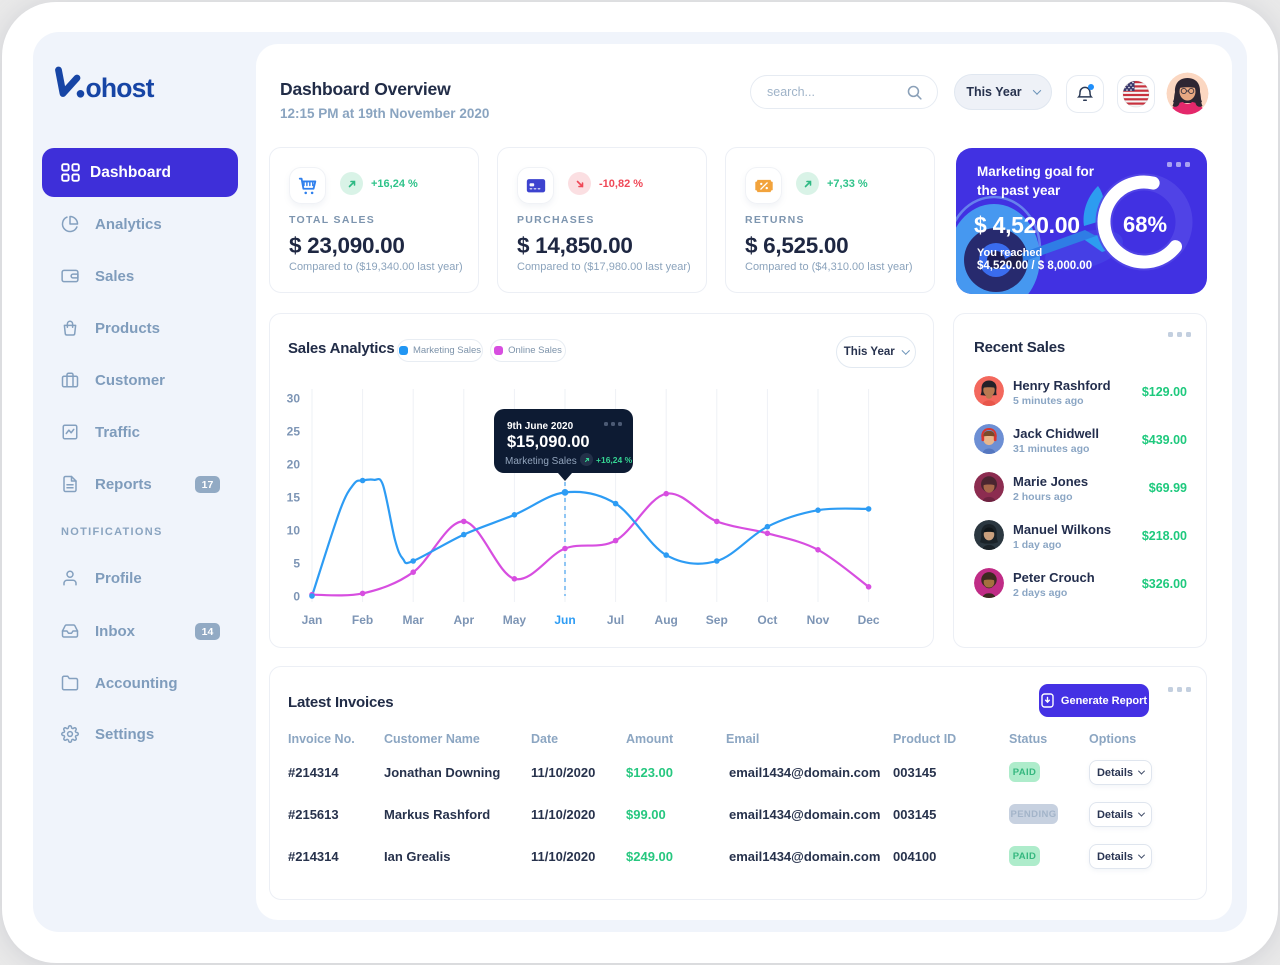 The height and width of the screenshot is (965, 1280). Describe the element at coordinates (294, 498) in the screenshot. I see `svg-text: 15` at that location.